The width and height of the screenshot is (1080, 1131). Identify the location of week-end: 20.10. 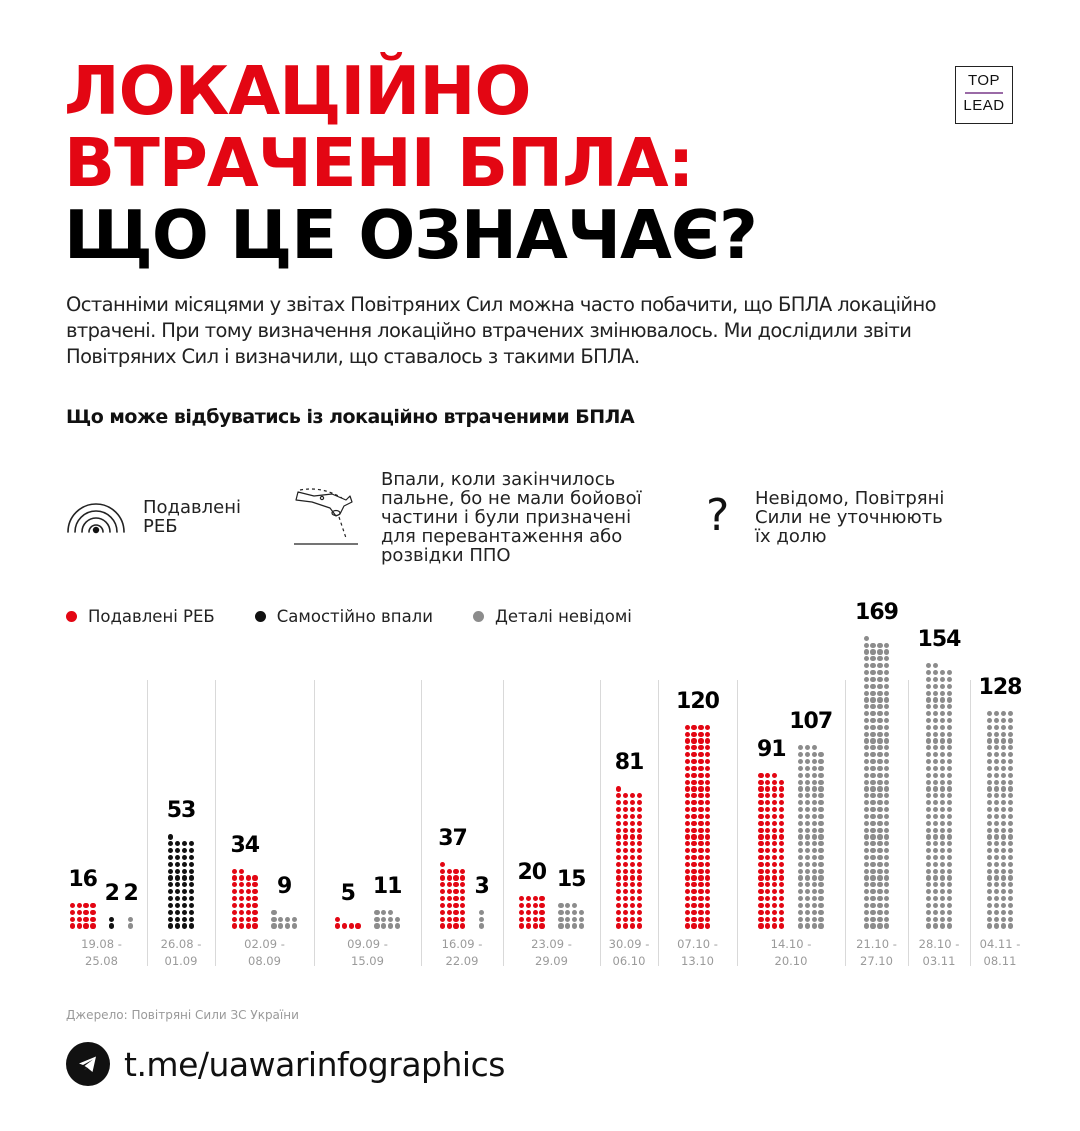
(791, 961).